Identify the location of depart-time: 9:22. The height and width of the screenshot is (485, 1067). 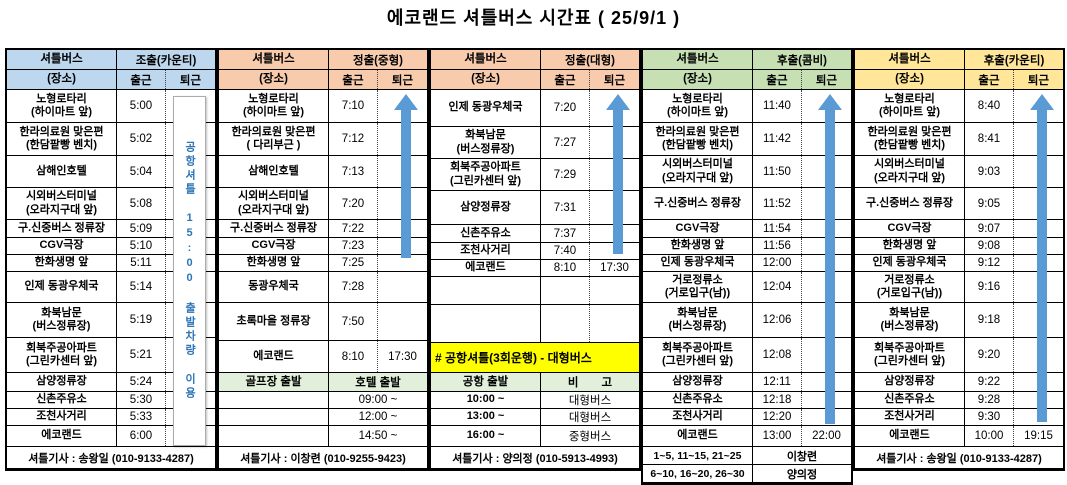
(989, 382).